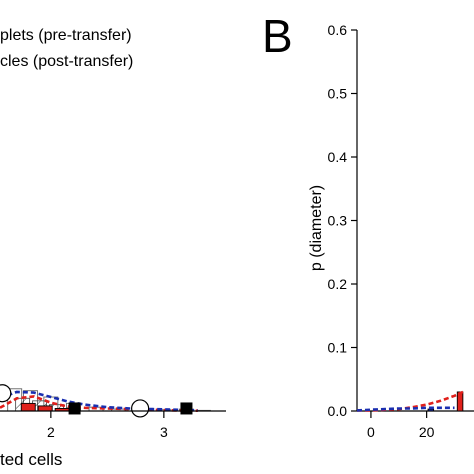 The image size is (474, 474). What do you see at coordinates (277, 36) in the screenshot?
I see `panel-b-letter: B` at bounding box center [277, 36].